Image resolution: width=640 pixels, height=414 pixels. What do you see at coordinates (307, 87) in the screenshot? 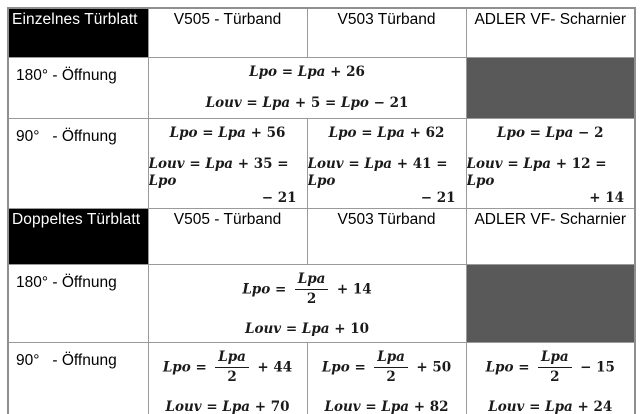
I see `formula-cell-180-single-merged: Lpo = Lpa + 26 Louv = Lpa + 5 = Lpo − 21` at bounding box center [307, 87].